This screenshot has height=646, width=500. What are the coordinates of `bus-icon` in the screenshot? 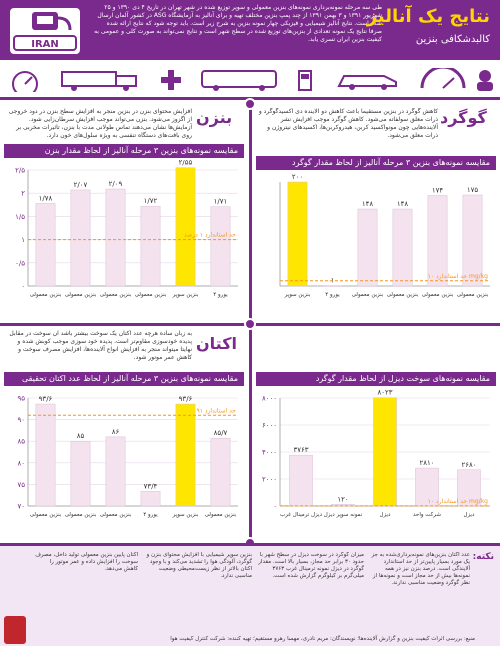 It's located at (239, 80).